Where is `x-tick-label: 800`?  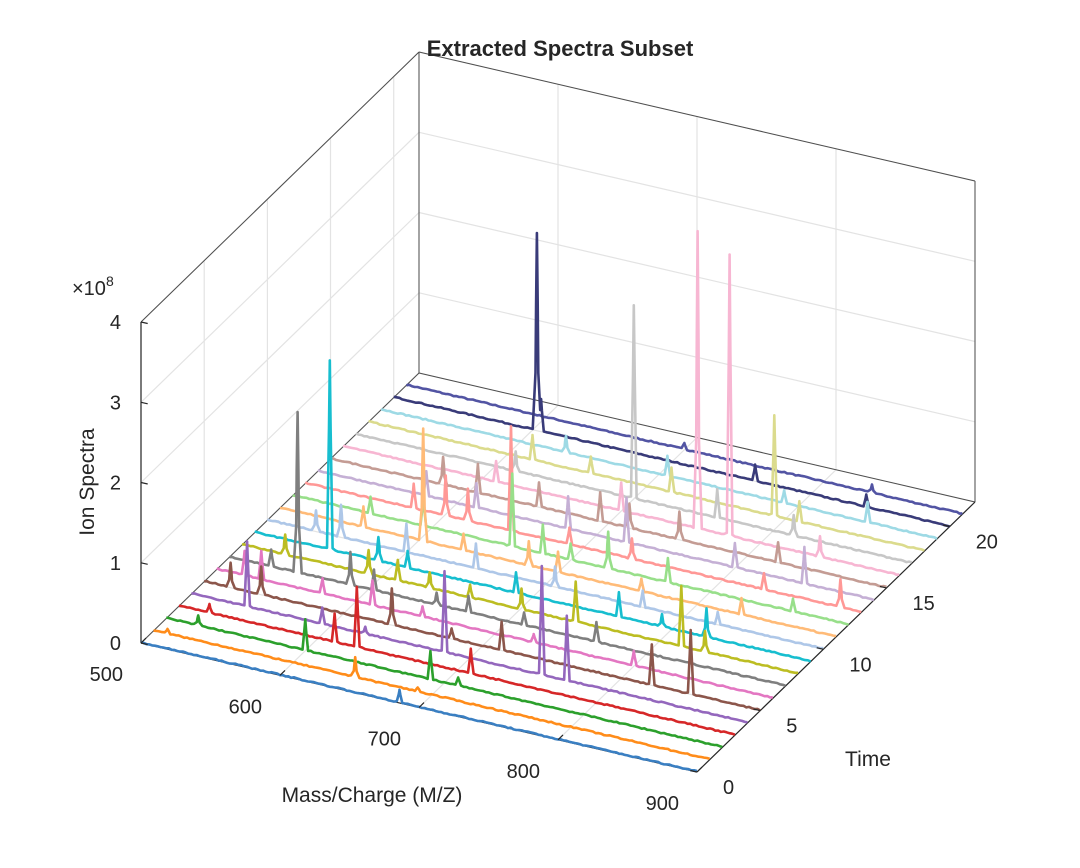 x-tick-label: 800 is located at coordinates (523, 772).